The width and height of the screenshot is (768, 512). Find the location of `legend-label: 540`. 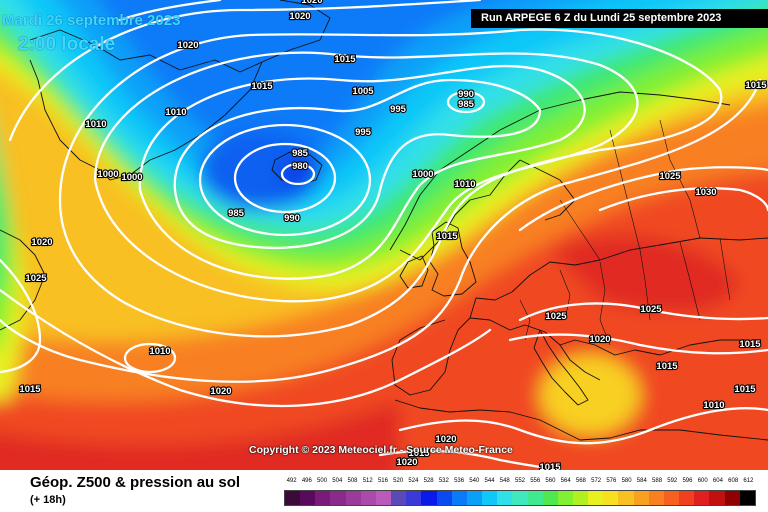

legend-label: 540 is located at coordinates (474, 481).